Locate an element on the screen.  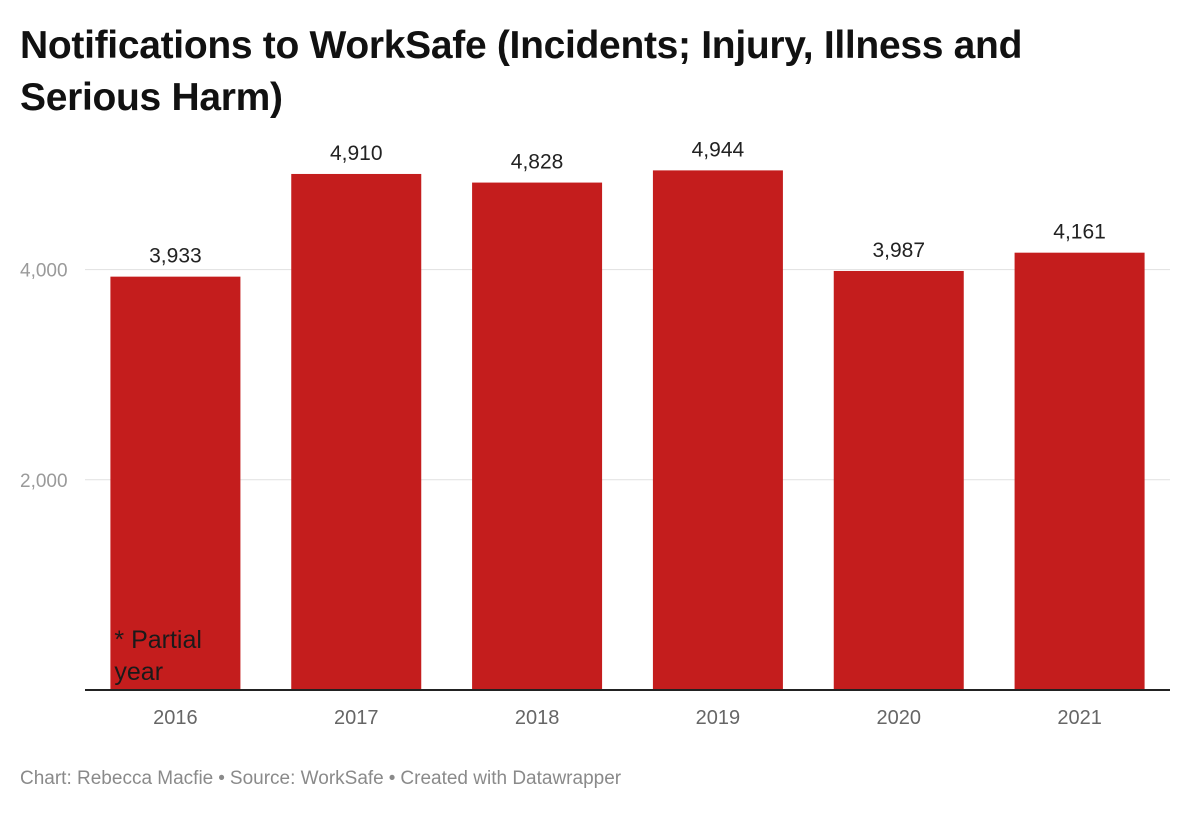
y-tick-label: 4,000 is located at coordinates (44, 271).